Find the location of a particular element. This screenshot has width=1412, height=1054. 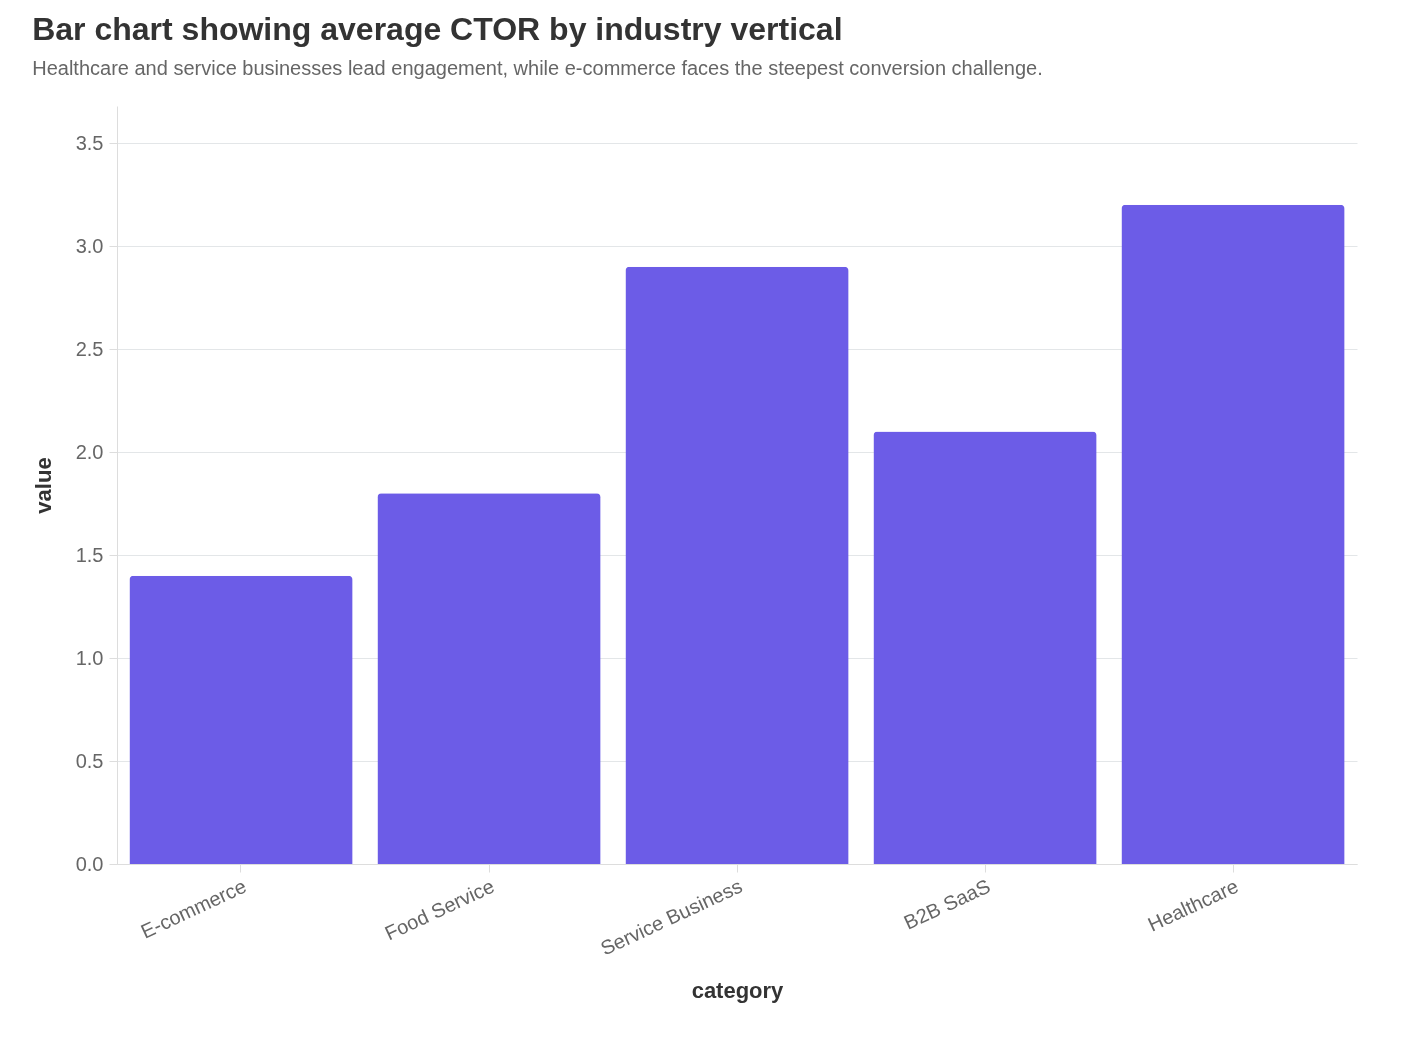

y-axis-title: value is located at coordinates (43, 485).